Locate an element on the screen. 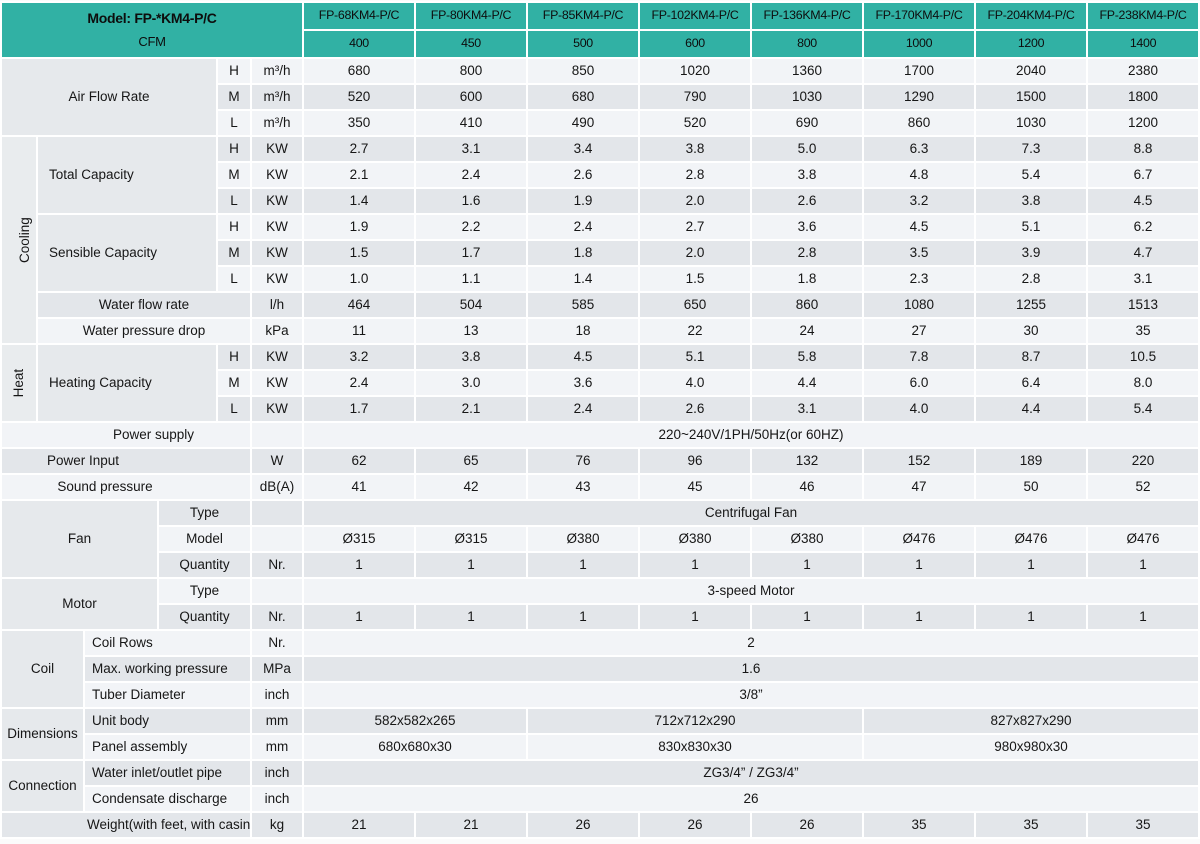 Image resolution: width=1200 pixels, height=844 pixels. column-header: FP-68KM4-P/C is located at coordinates (359, 16).